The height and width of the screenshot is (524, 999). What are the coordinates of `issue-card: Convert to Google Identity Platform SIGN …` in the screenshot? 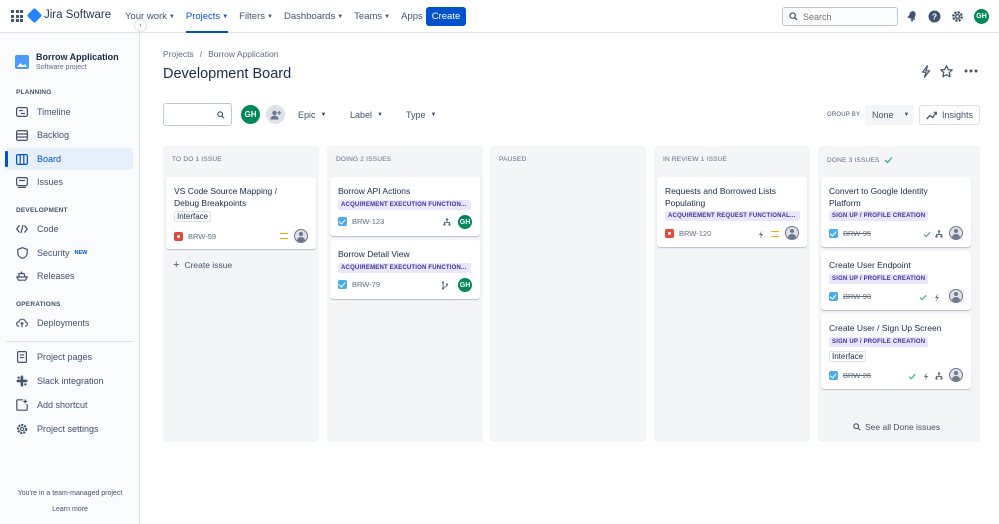 It's located at (896, 212).